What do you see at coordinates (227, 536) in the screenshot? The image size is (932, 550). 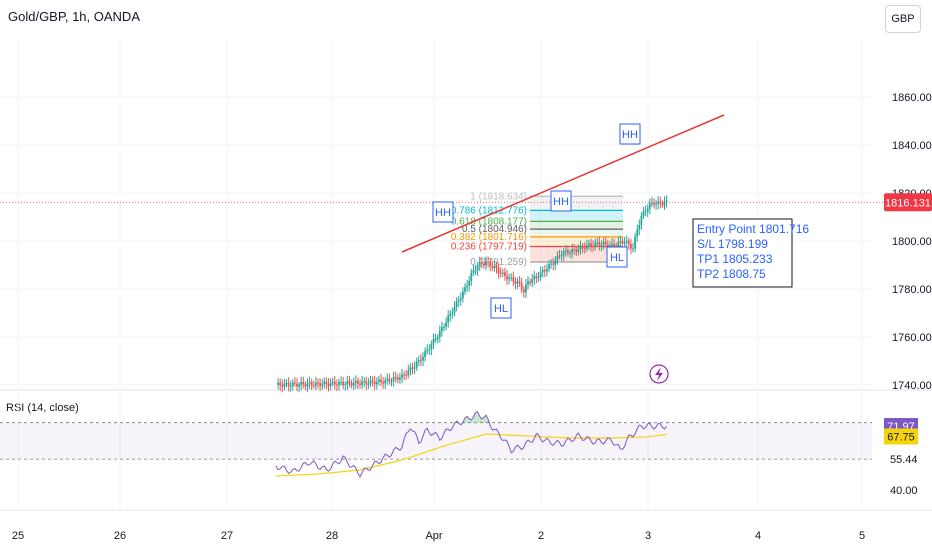 I see `x-tick-label: 27` at bounding box center [227, 536].